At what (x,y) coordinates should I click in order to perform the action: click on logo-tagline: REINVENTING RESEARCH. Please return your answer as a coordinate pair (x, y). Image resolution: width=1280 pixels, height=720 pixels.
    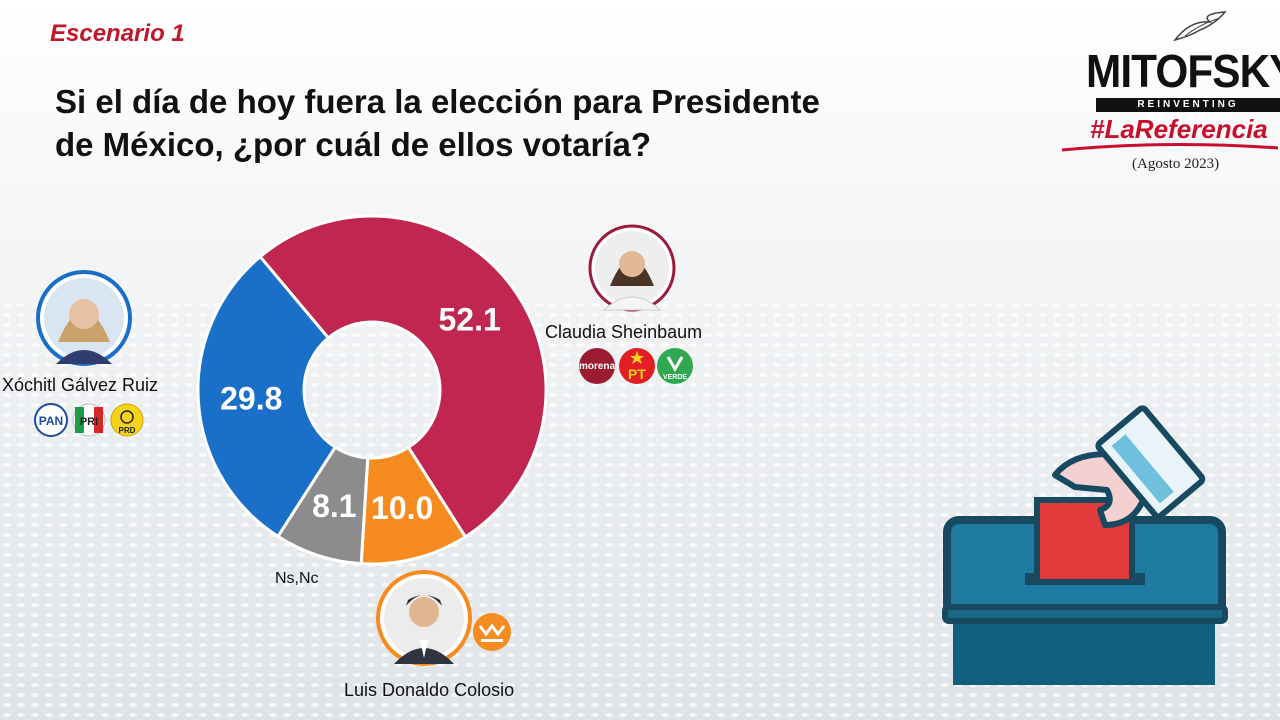
    Looking at the image, I should click on (1188, 111).